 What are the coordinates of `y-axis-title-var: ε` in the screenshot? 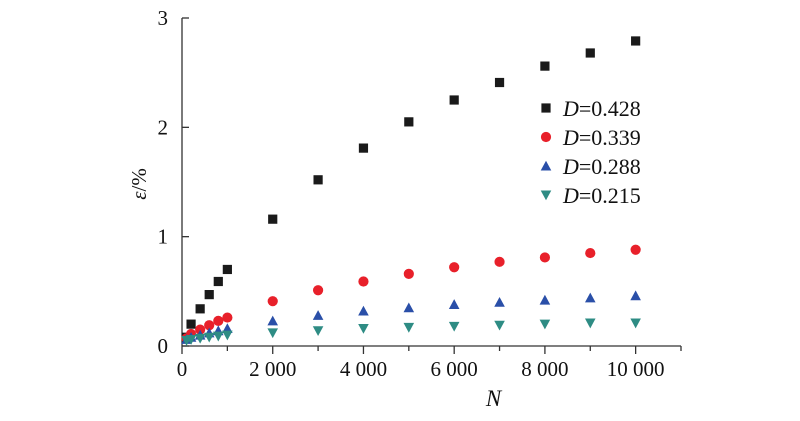 It's located at (139, 195).